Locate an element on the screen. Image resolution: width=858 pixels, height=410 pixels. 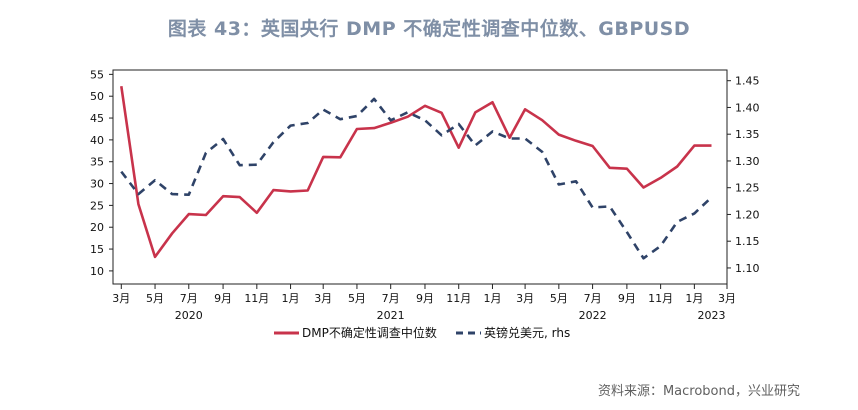
y-left-tick-label: 35 is located at coordinates (97, 162).